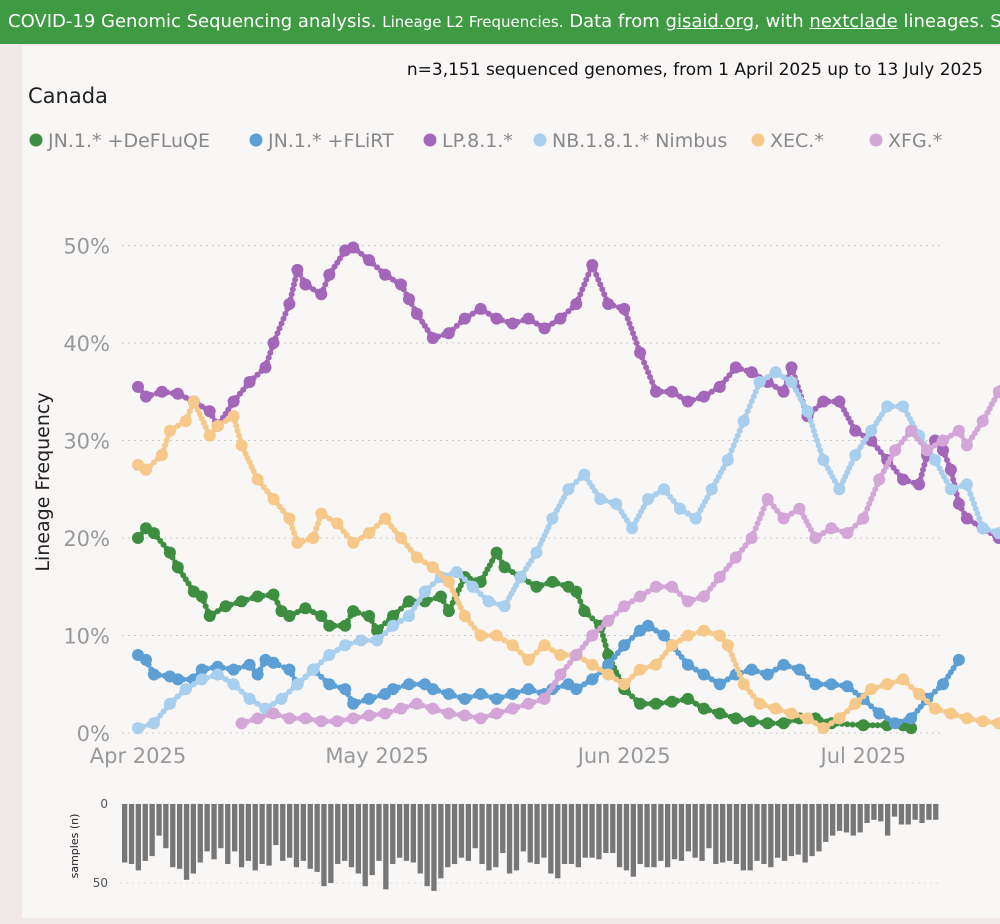  Describe the element at coordinates (915, 141) in the screenshot. I see `legend-label: XFG.*` at that location.